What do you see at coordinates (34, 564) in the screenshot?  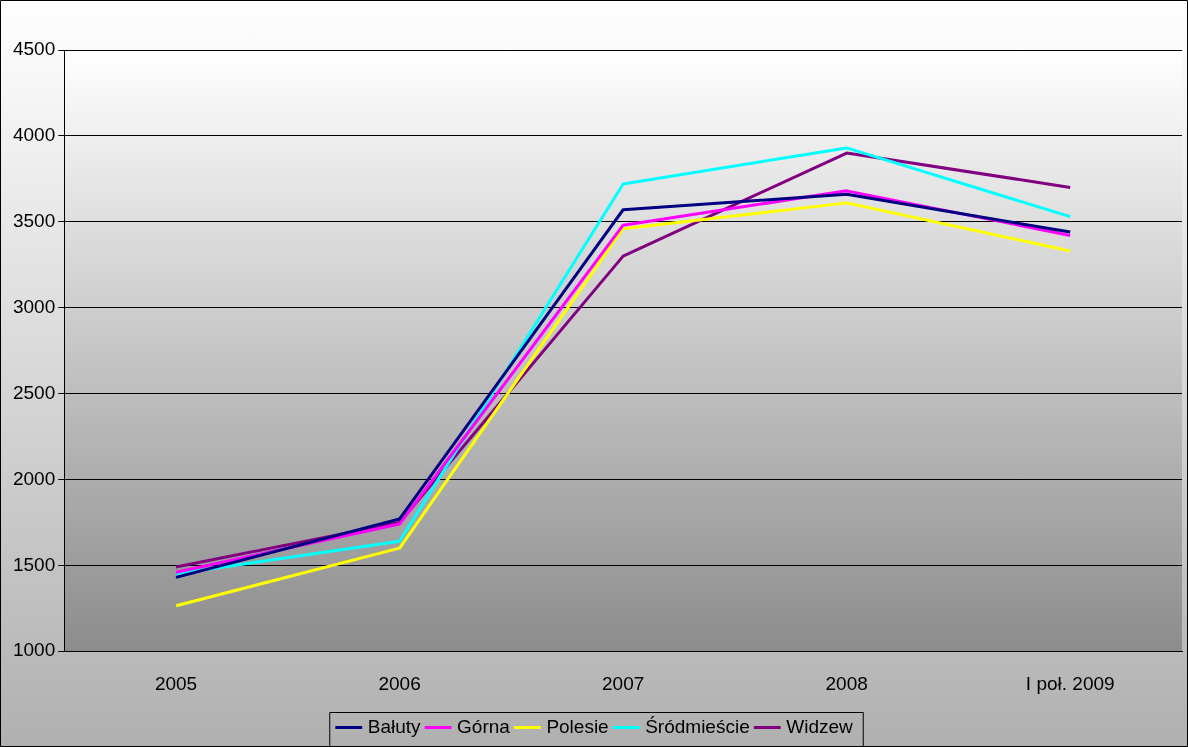 I see `y-tick-label: 1500` at bounding box center [34, 564].